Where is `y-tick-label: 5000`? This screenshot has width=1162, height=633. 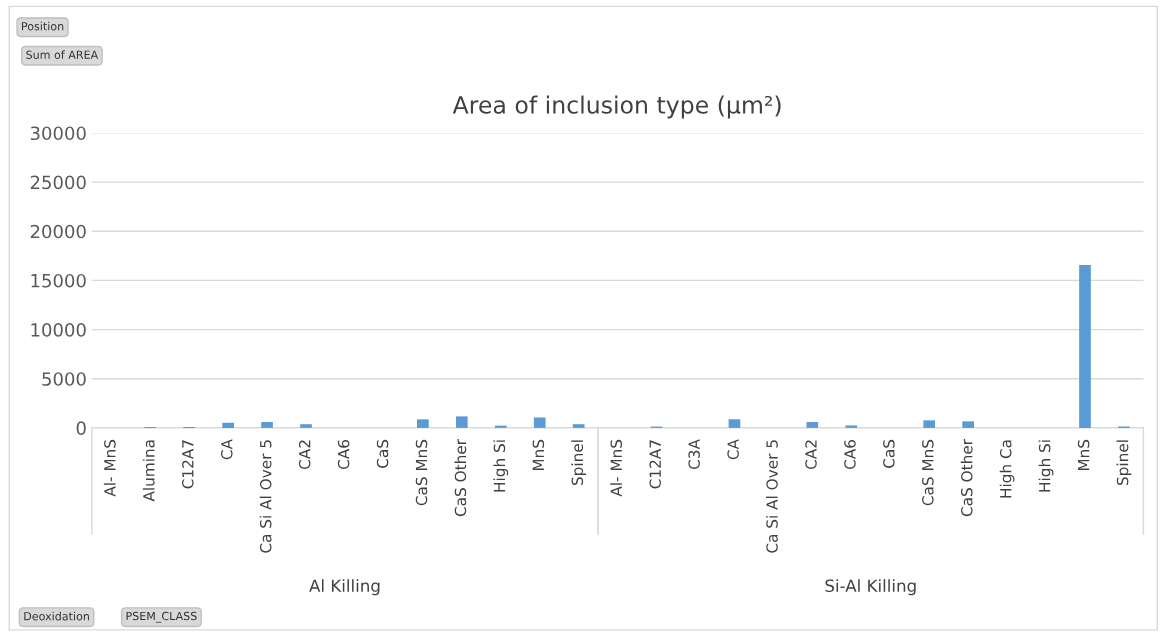
y-tick-label: 5000 is located at coordinates (64, 379).